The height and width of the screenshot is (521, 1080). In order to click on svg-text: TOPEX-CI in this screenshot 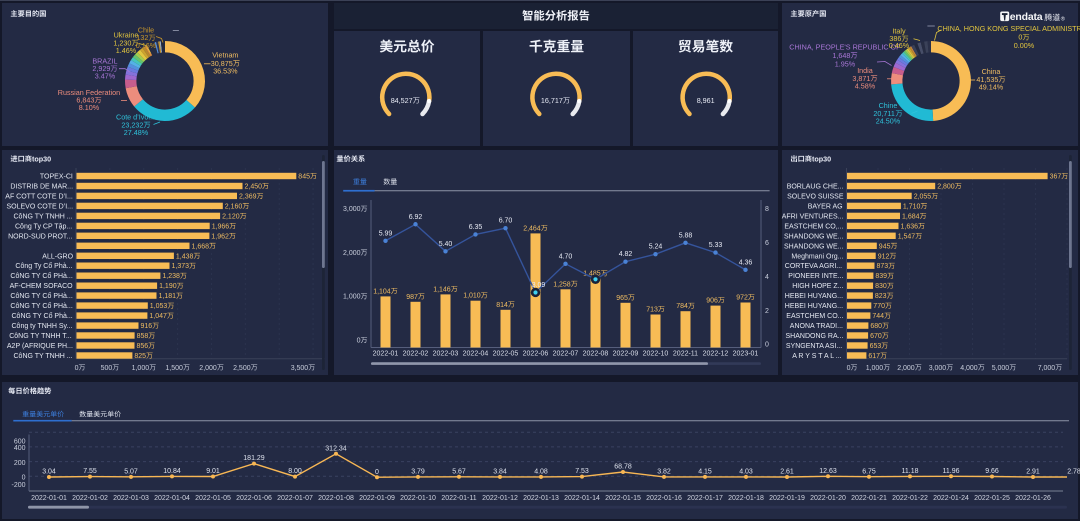, I will do `click(56, 177)`.